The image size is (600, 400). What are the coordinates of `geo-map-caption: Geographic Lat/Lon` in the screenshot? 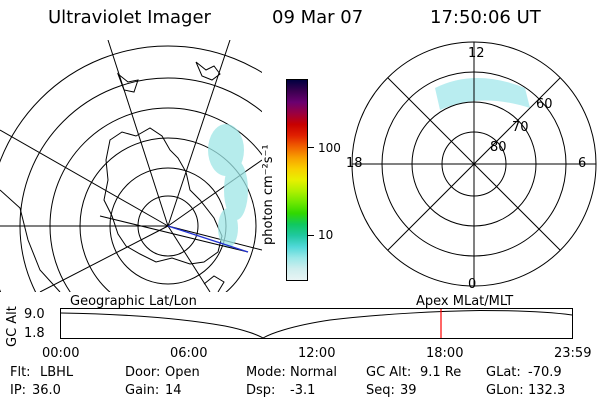 It's located at (133, 301).